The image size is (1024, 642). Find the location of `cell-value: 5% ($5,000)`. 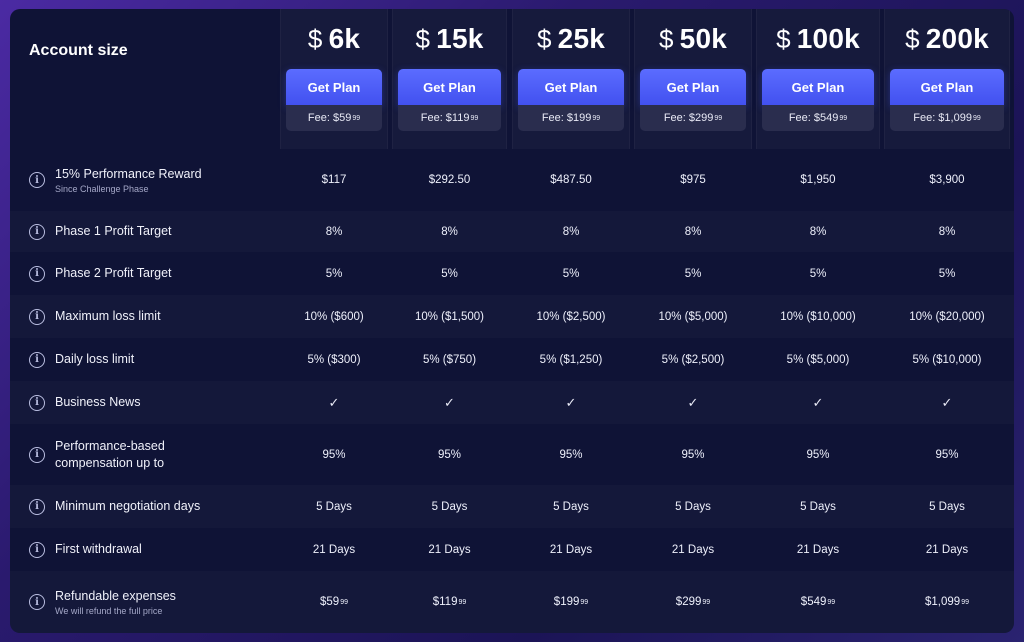

cell-value: 5% ($5,000) is located at coordinates (818, 359).